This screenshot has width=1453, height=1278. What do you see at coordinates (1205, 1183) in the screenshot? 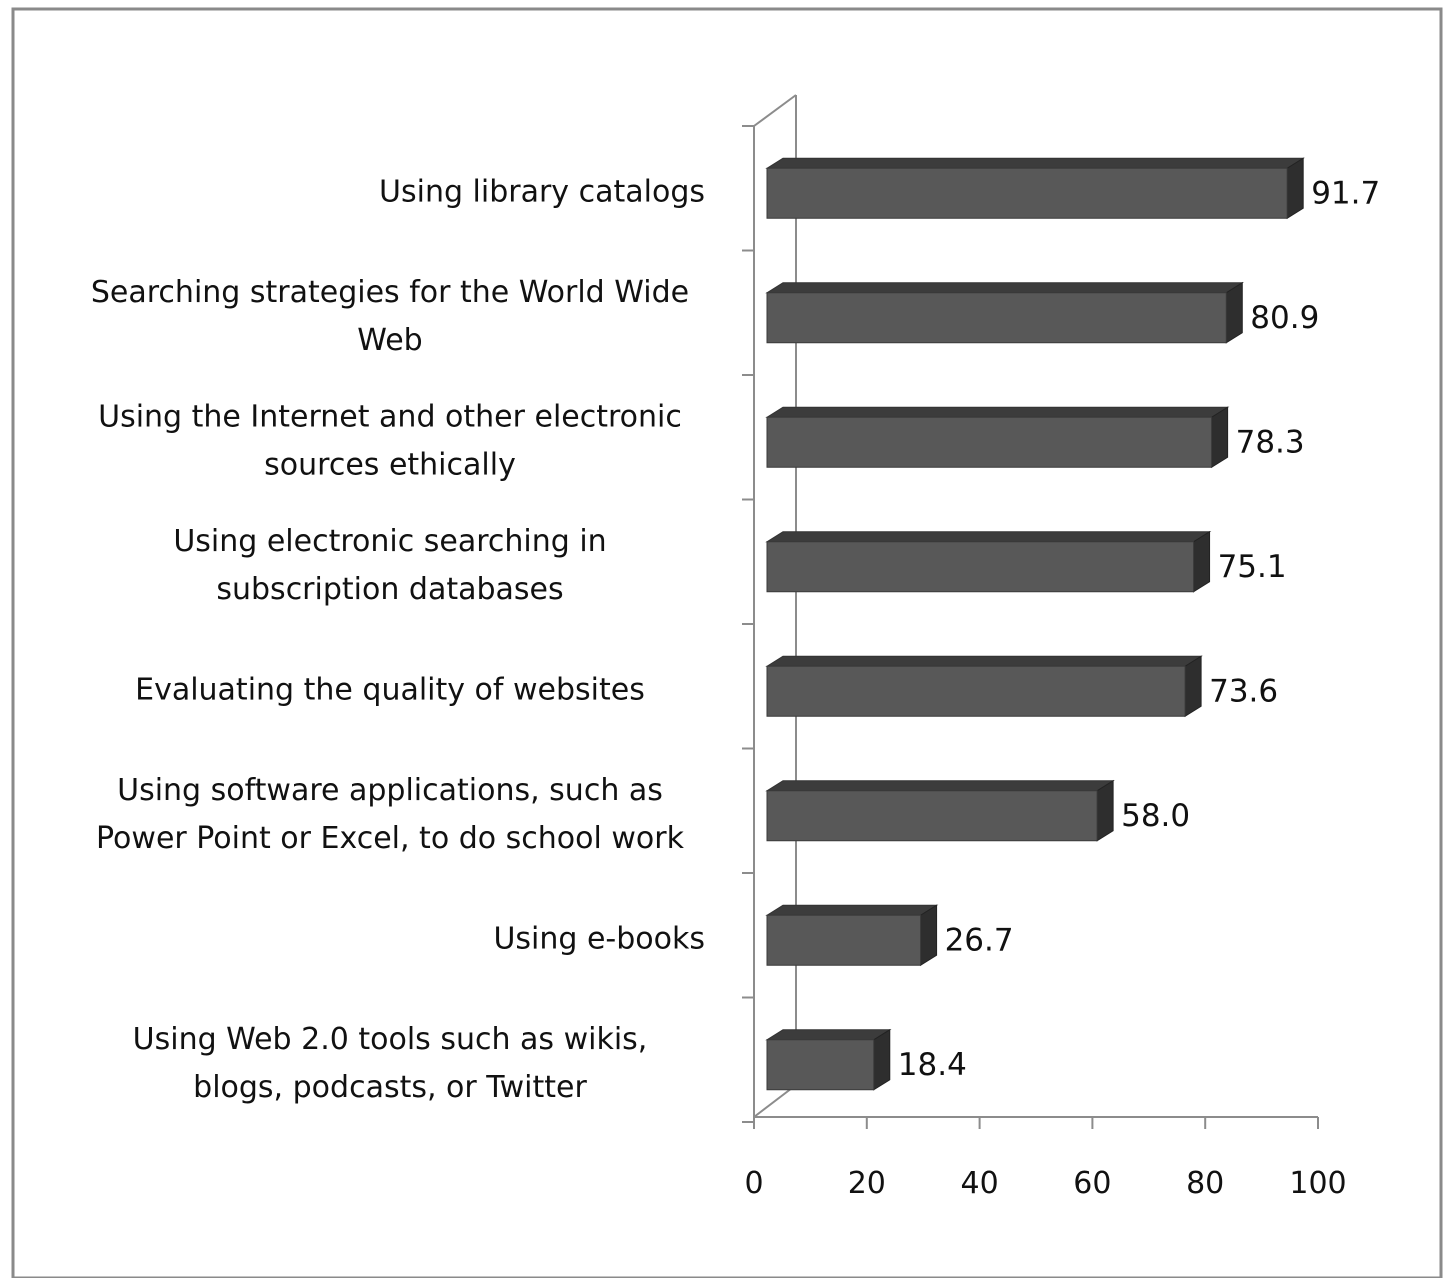
I see `x-tick-label: 80` at bounding box center [1205, 1183].